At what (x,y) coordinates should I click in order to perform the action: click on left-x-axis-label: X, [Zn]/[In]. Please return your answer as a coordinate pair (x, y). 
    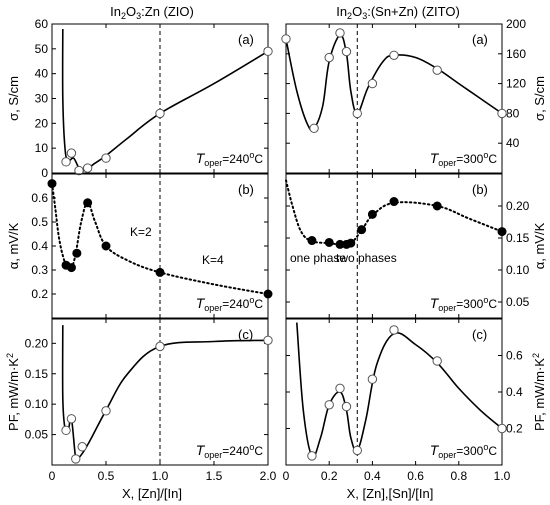
    Looking at the image, I should click on (152, 493).